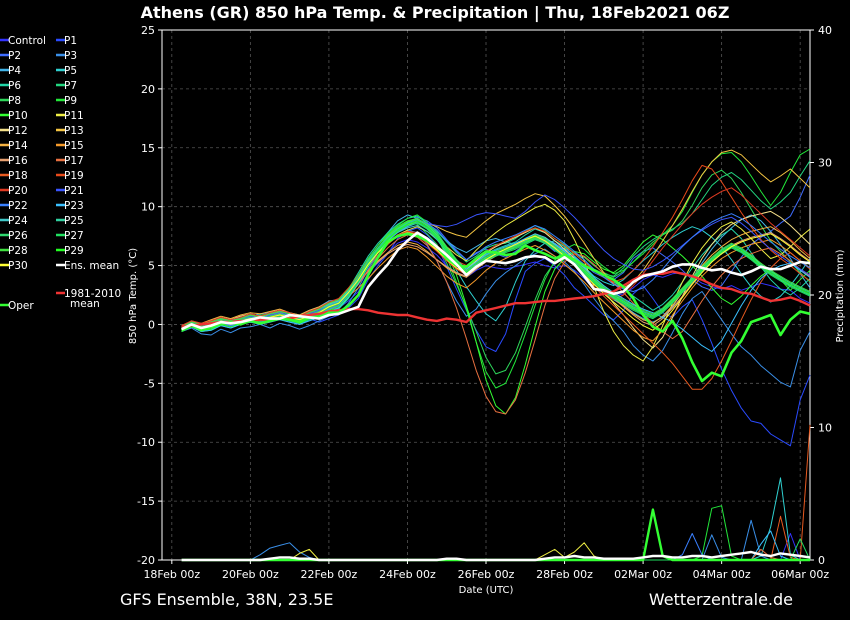  What do you see at coordinates (18, 236) in the screenshot?
I see `legend-label: P26` at bounding box center [18, 236].